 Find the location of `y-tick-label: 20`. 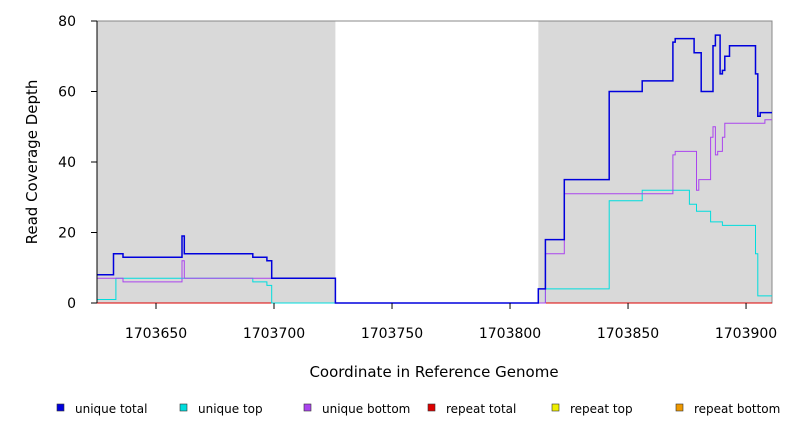

y-tick-label: 20 is located at coordinates (67, 234).